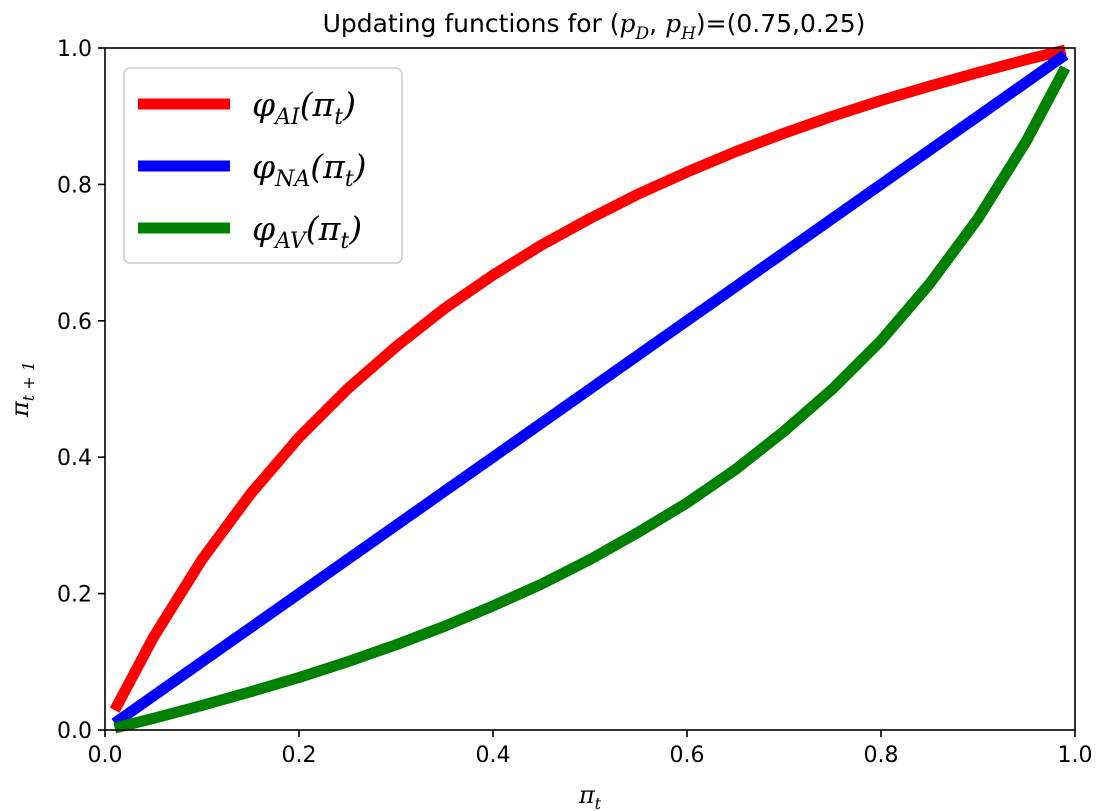 The height and width of the screenshot is (811, 1109). Describe the element at coordinates (309, 169) in the screenshot. I see `legend-label-na: φNA(πt)` at that location.